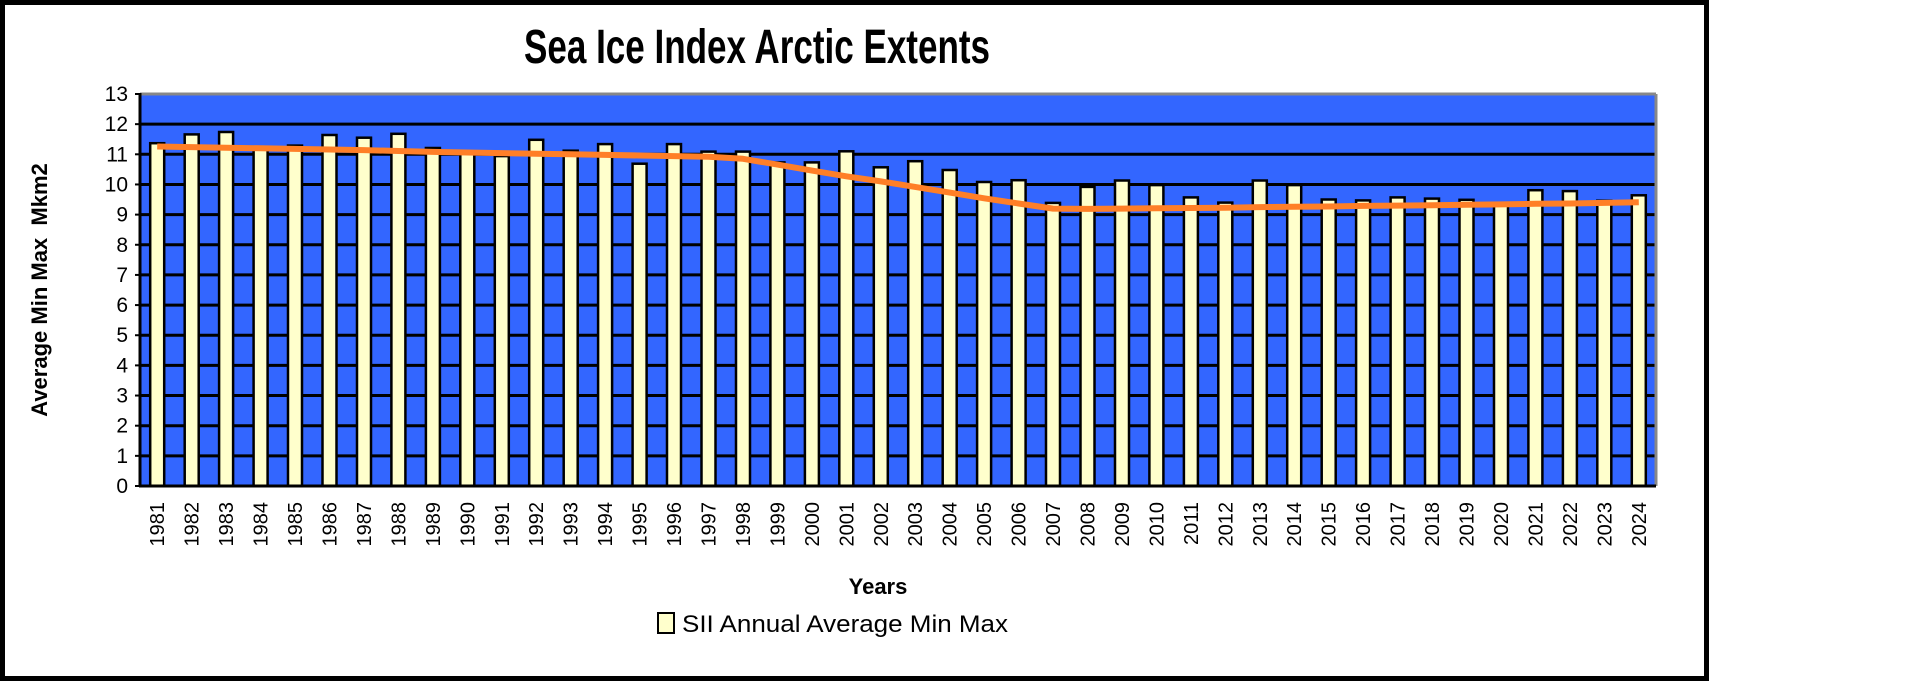 The width and height of the screenshot is (1921, 681). Describe the element at coordinates (1087, 336) in the screenshot. I see `bar-2008` at that location.